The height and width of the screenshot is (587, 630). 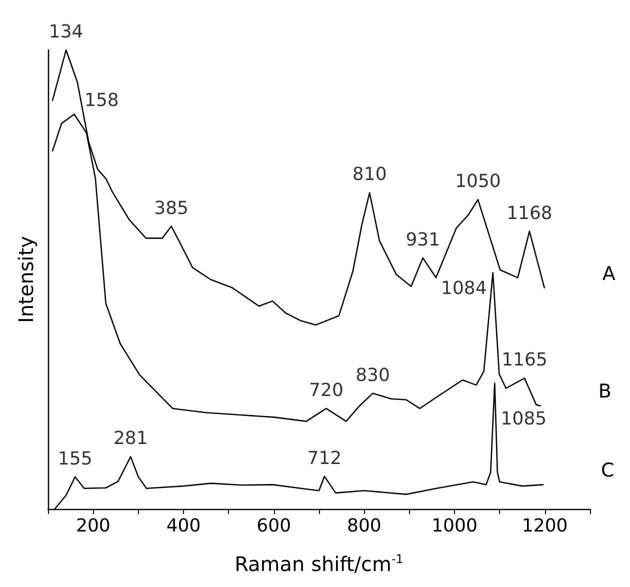 I want to click on annotation: 134, so click(x=66, y=32).